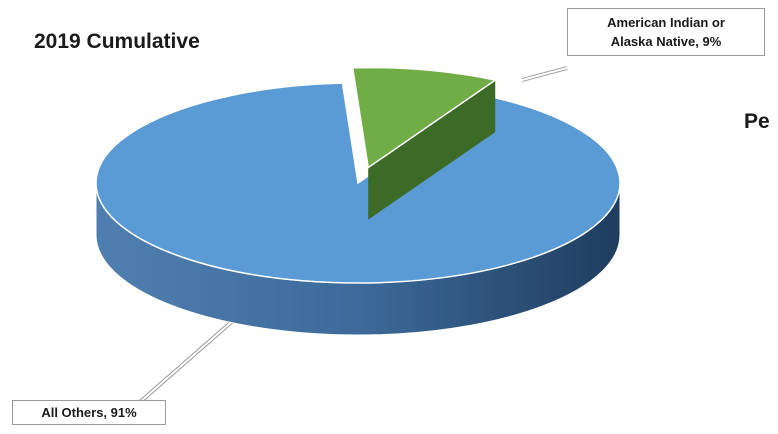 This screenshot has height=434, width=778. I want to click on slice-label-line: All Others, 91%, so click(89, 412).